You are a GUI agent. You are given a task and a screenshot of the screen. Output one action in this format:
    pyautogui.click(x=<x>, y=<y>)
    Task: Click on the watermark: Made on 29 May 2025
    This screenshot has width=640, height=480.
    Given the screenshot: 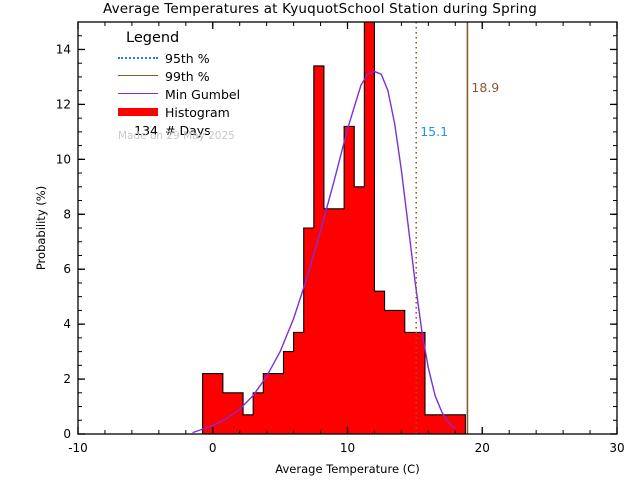 What is the action you would take?
    pyautogui.click(x=176, y=136)
    